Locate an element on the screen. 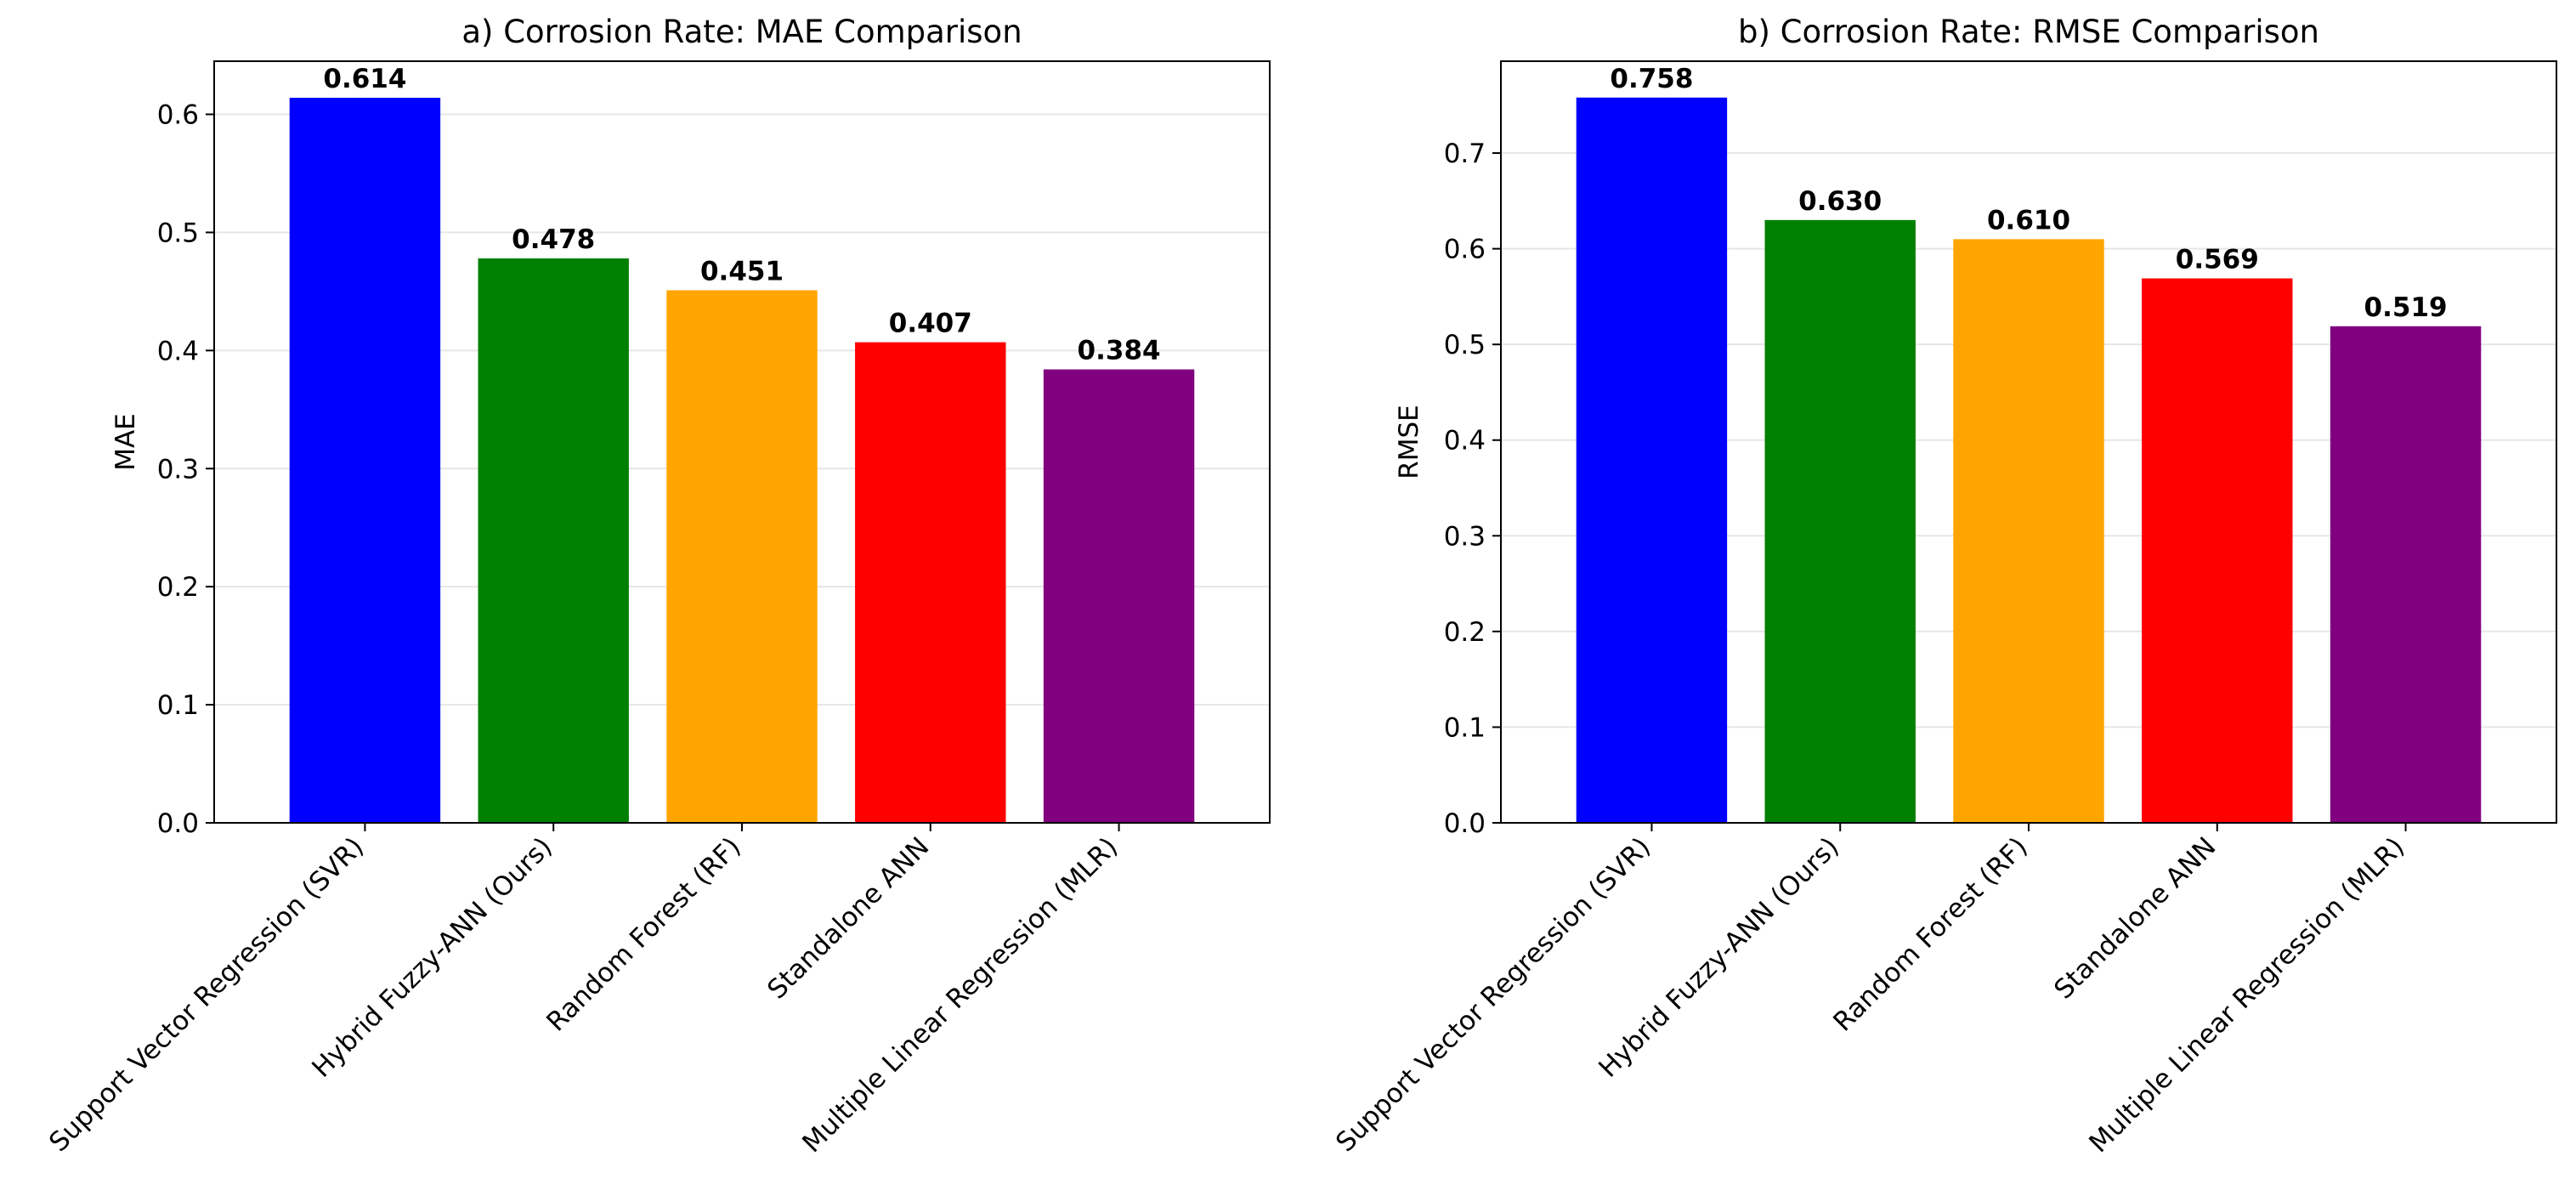 This screenshot has width=2576, height=1179. data-label: 0.478 is located at coordinates (553, 239).